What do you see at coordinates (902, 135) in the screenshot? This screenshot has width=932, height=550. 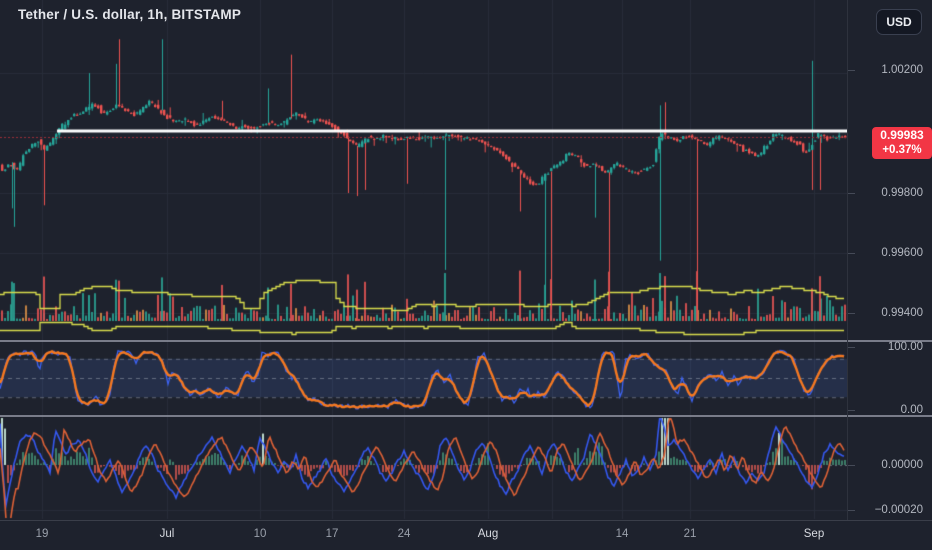 I see `last-price-value: 0.99983` at bounding box center [902, 135].